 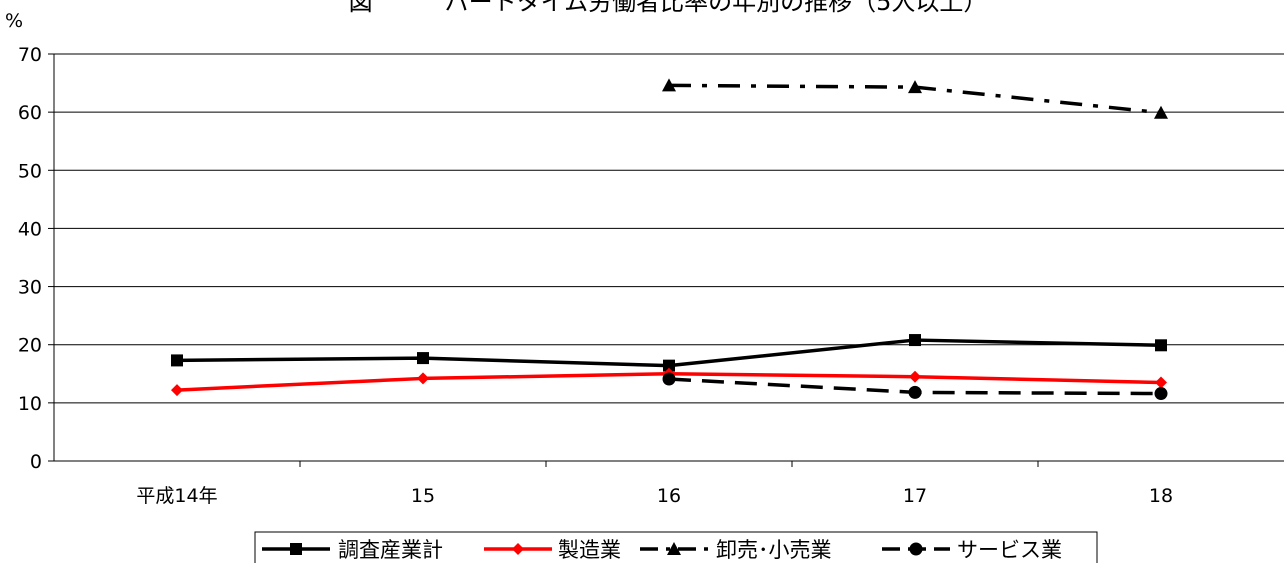 I want to click on y-tick-label: 0, so click(x=36, y=462).